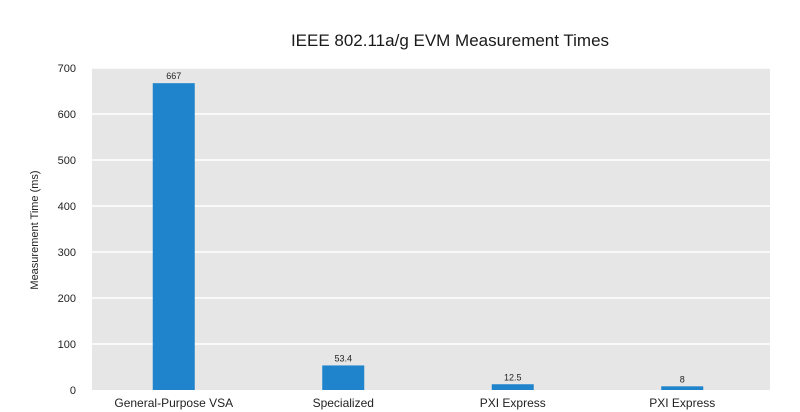 The width and height of the screenshot is (800, 412). What do you see at coordinates (67, 253) in the screenshot?
I see `y-tick-label: 300` at bounding box center [67, 253].